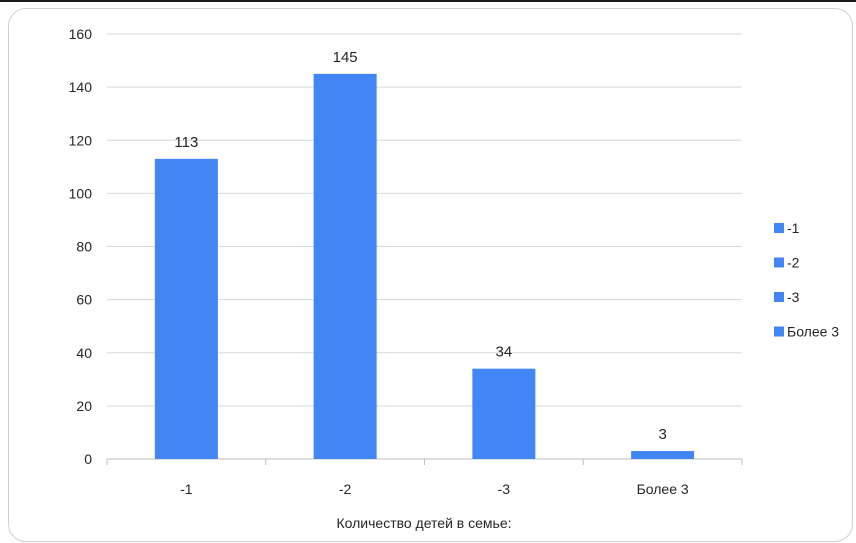  Describe the element at coordinates (81, 34) in the screenshot. I see `y-tick-label: 160` at that location.